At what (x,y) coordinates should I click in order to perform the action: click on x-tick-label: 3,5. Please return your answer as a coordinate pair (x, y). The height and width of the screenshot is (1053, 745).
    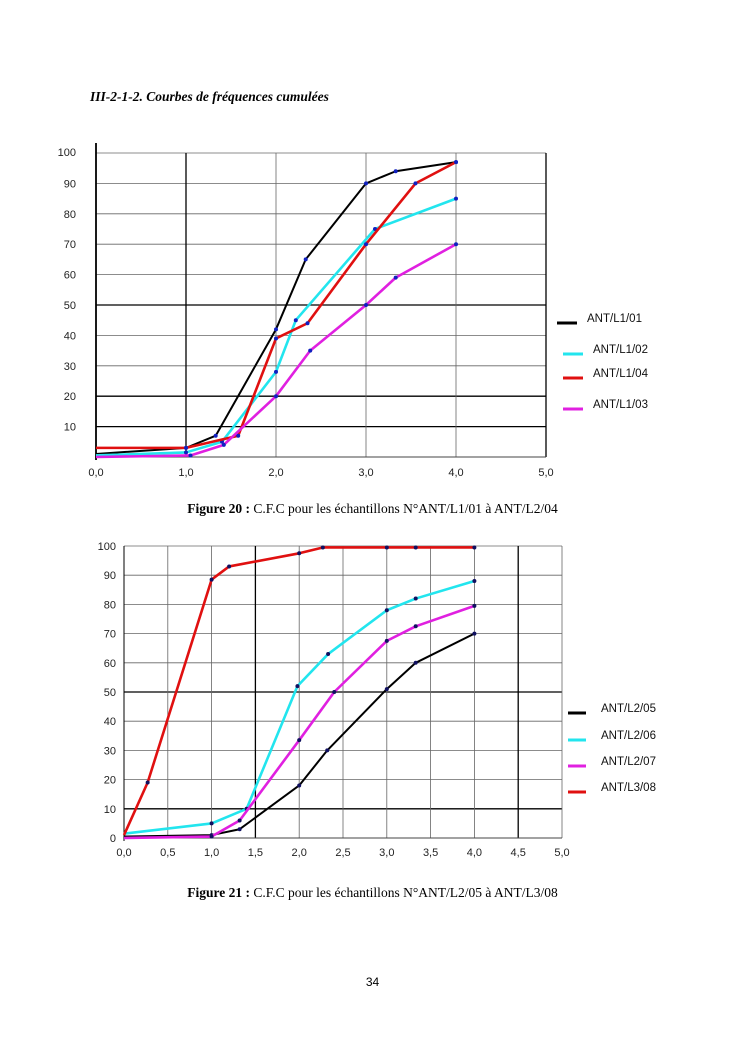
    Looking at the image, I should click on (430, 853).